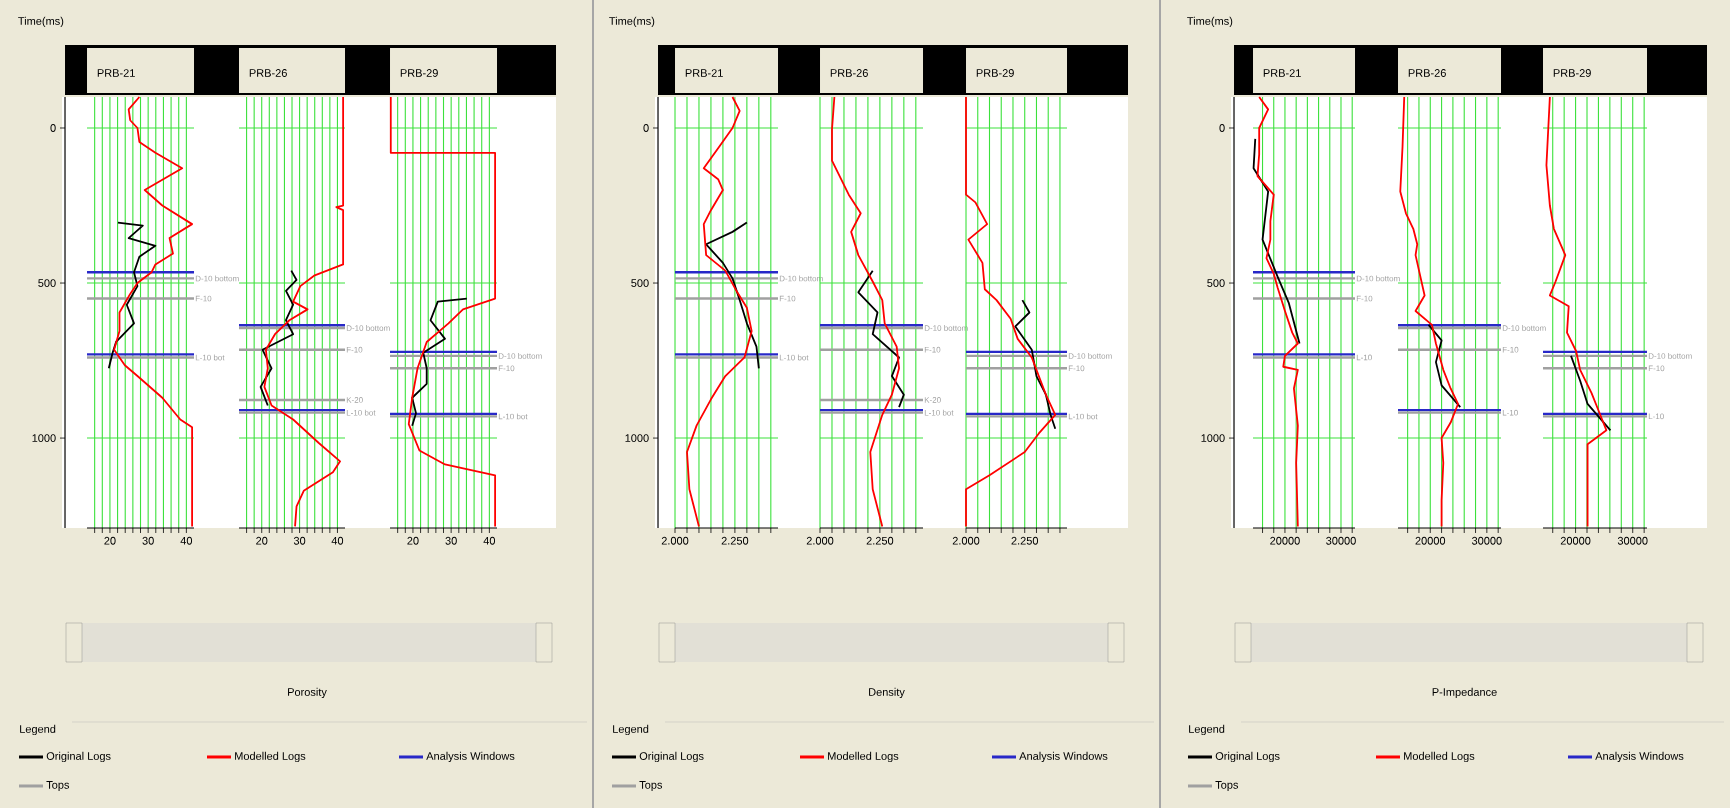 The image size is (1730, 808). What do you see at coordinates (887, 693) in the screenshot?
I see `x-axis-title: Density` at bounding box center [887, 693].